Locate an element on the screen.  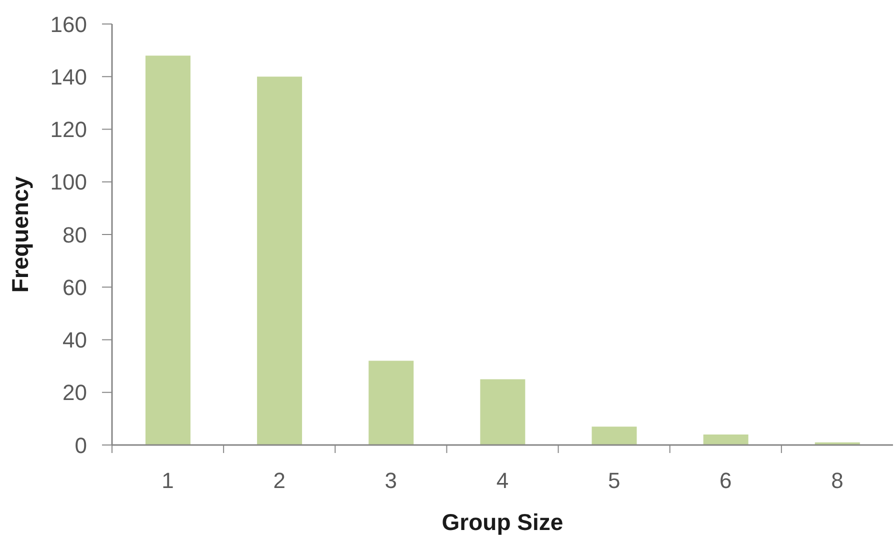
x-tick-label: 6 is located at coordinates (726, 480).